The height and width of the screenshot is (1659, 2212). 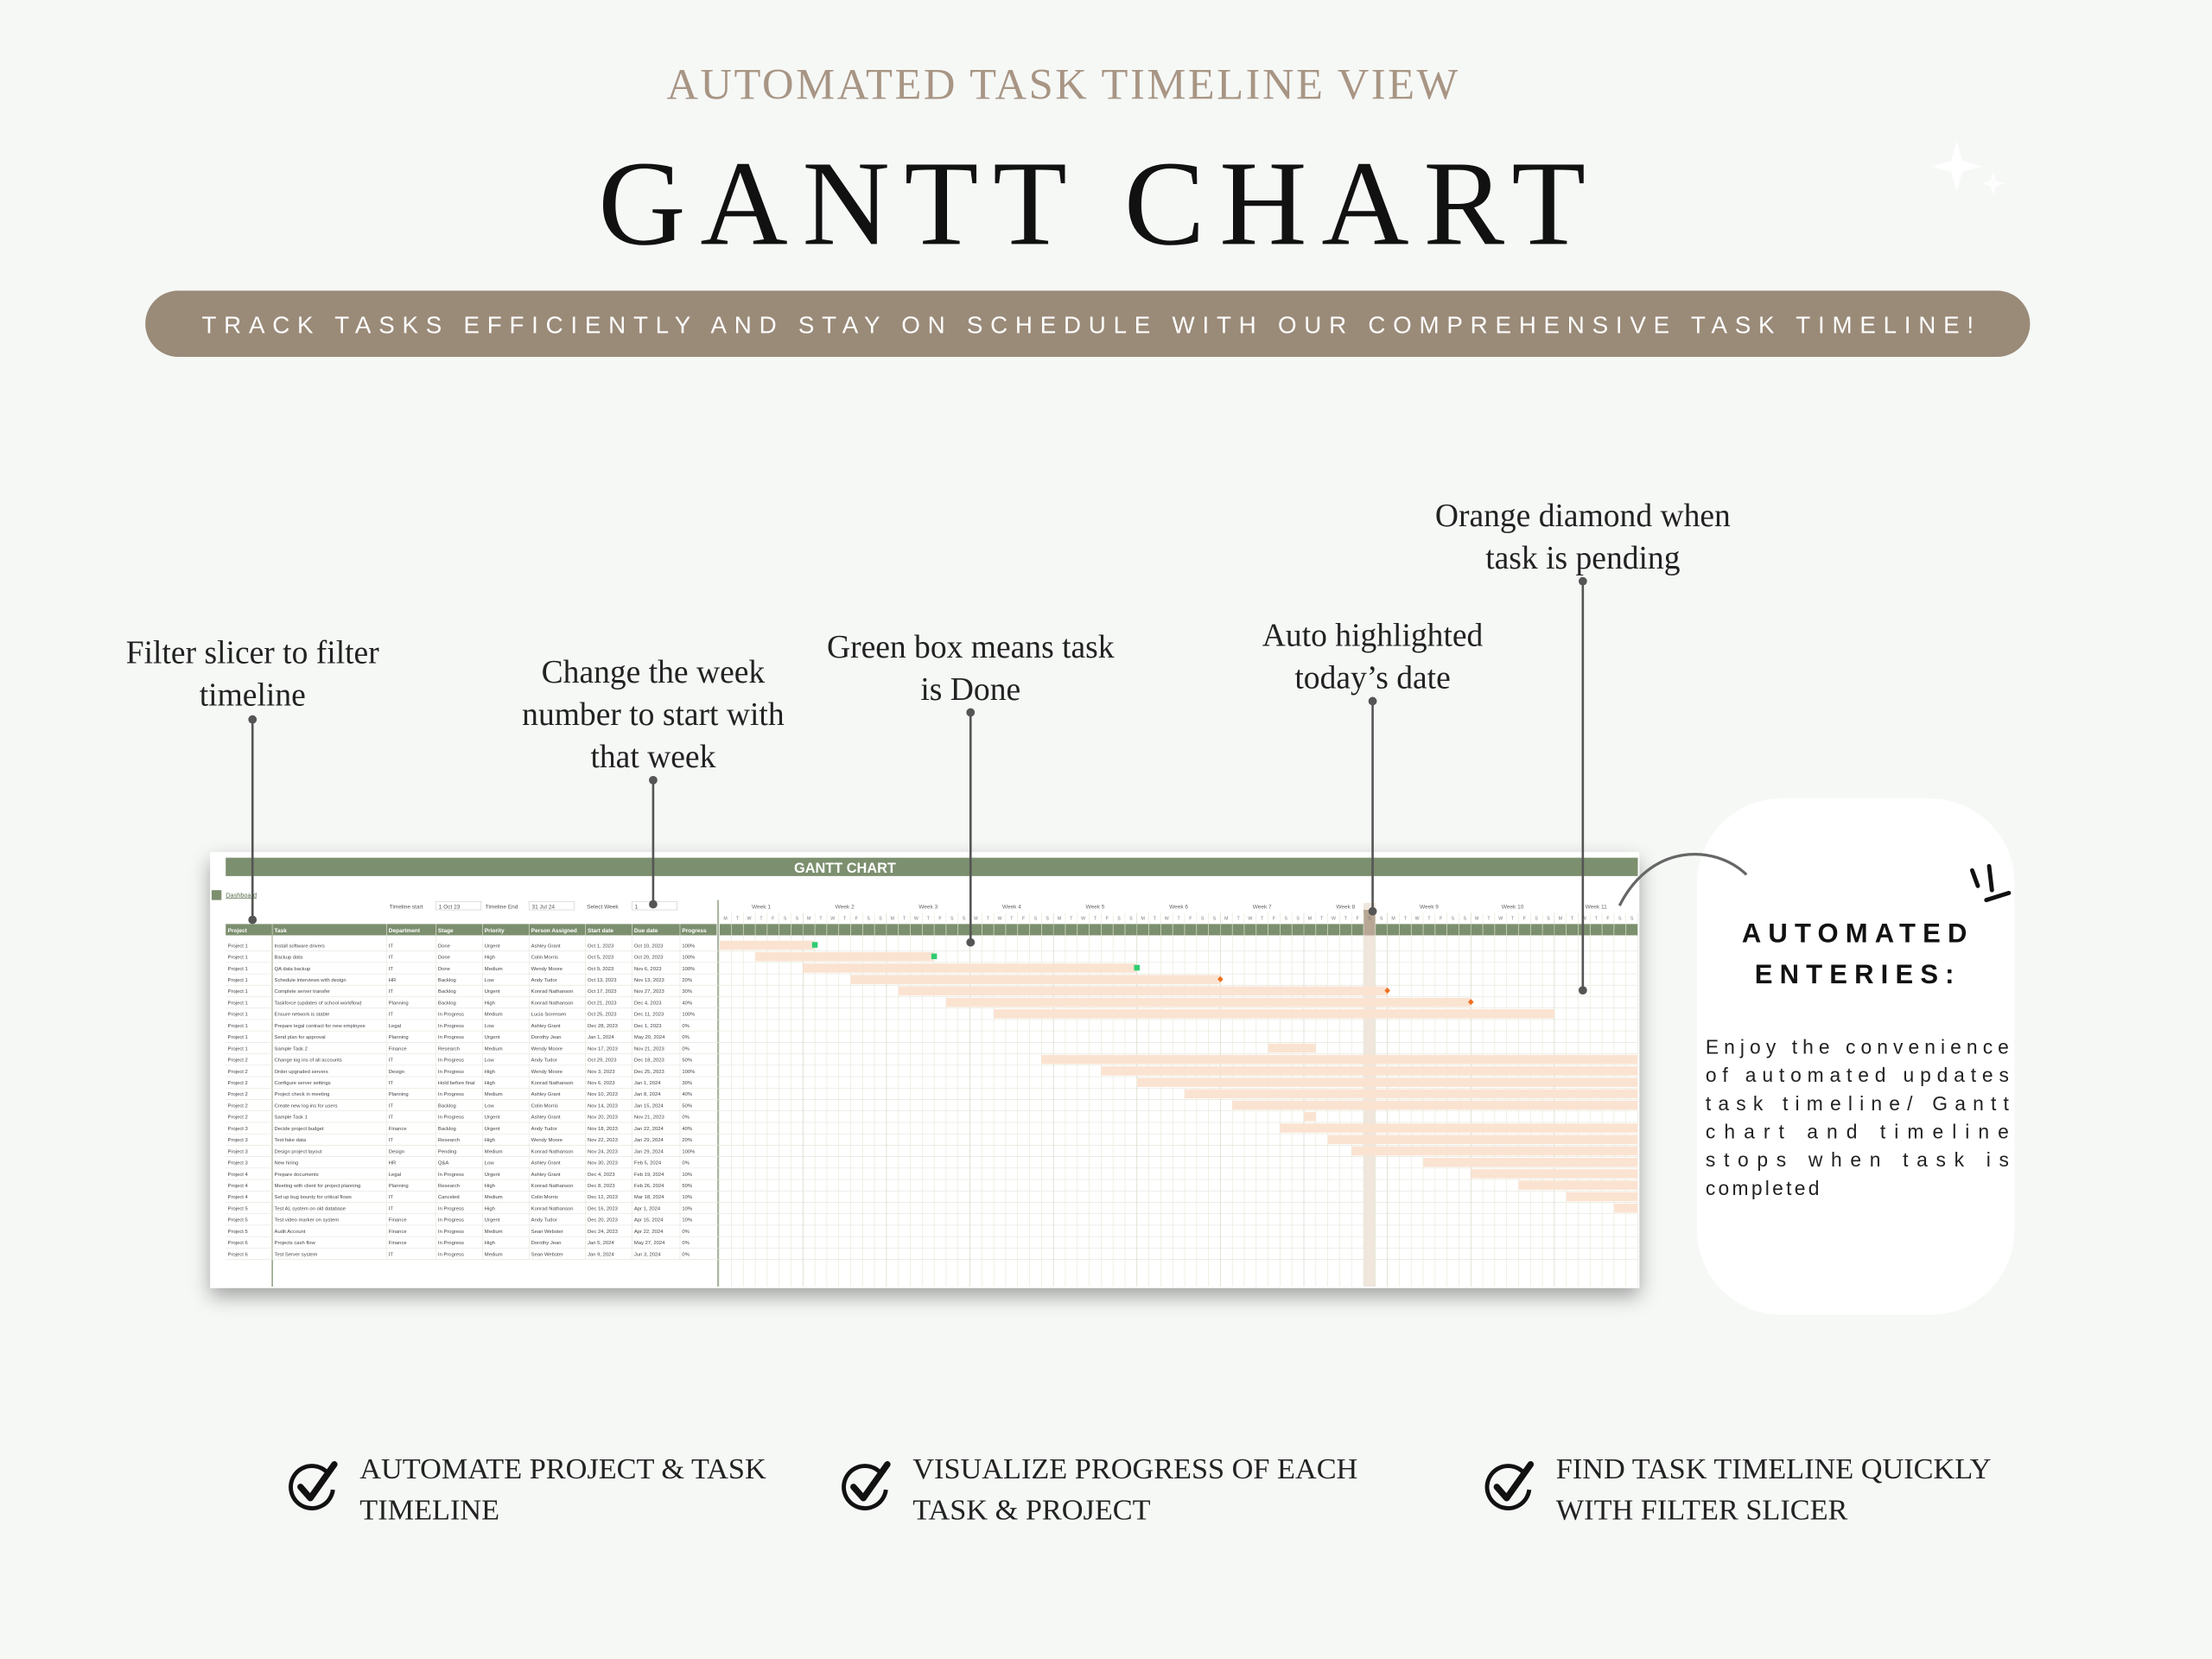 I want to click on cell: Project 1, so click(x=238, y=1049).